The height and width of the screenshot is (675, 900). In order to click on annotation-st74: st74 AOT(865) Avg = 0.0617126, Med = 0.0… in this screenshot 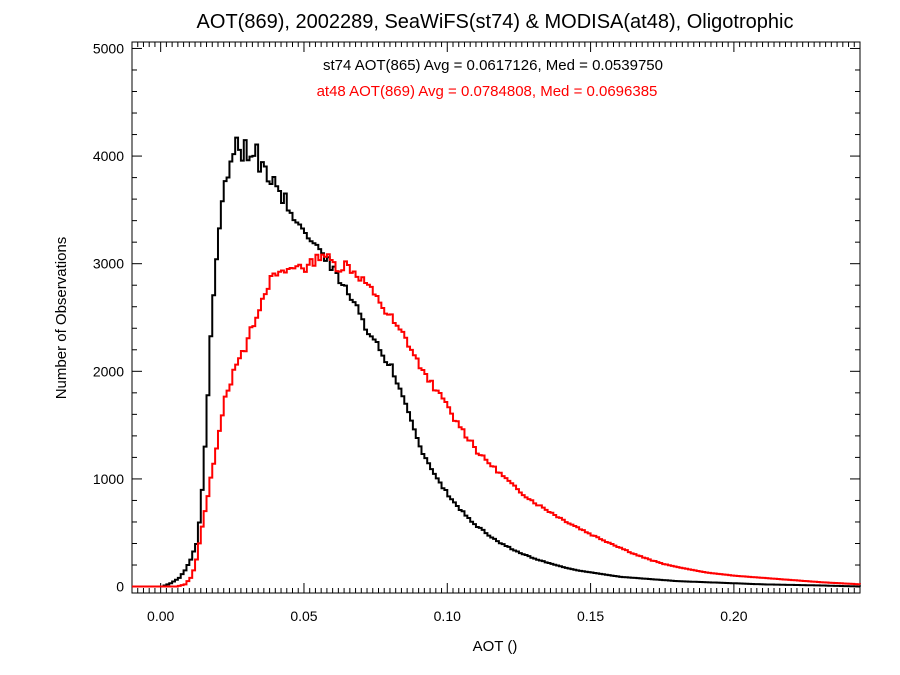, I will do `click(493, 65)`.